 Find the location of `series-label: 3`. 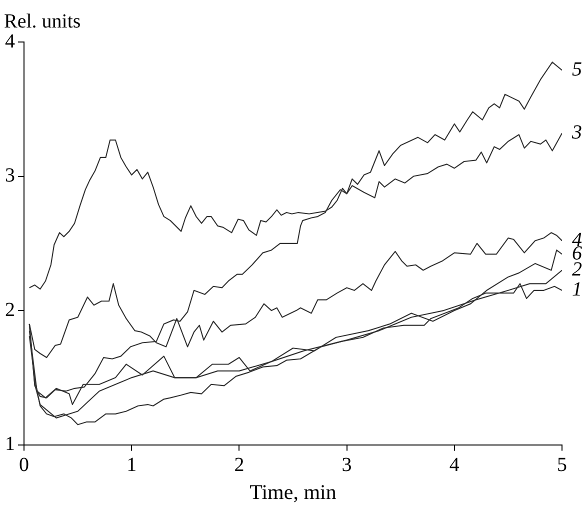

series-label: 3 is located at coordinates (576, 133).